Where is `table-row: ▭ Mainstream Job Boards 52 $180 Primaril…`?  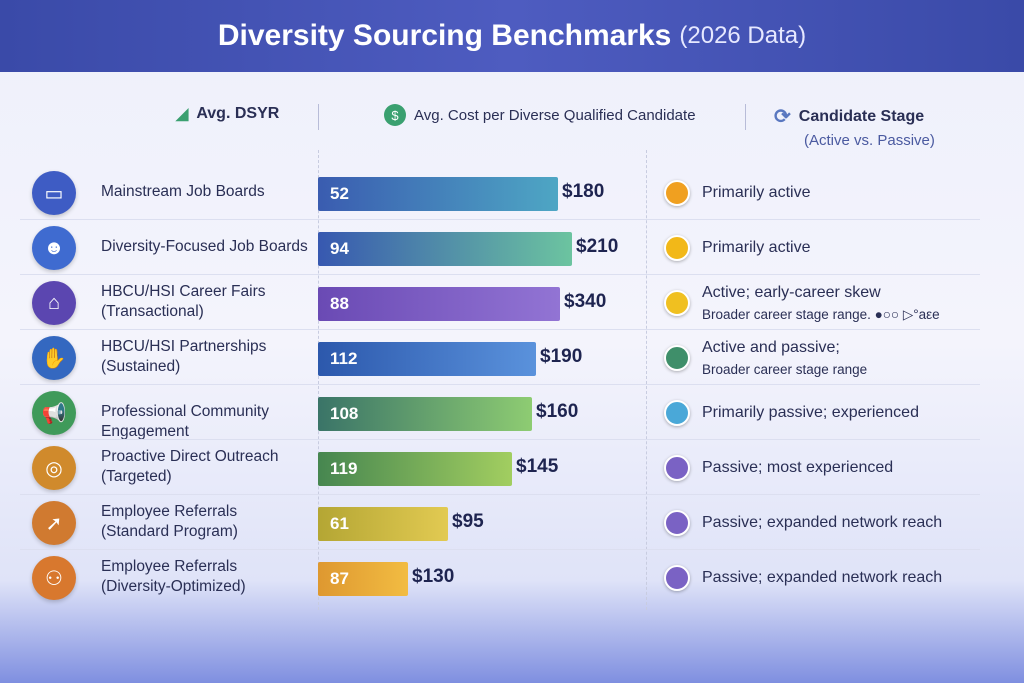 table-row: ▭ Mainstream Job Boards 52 $180 Primaril… is located at coordinates (500, 193).